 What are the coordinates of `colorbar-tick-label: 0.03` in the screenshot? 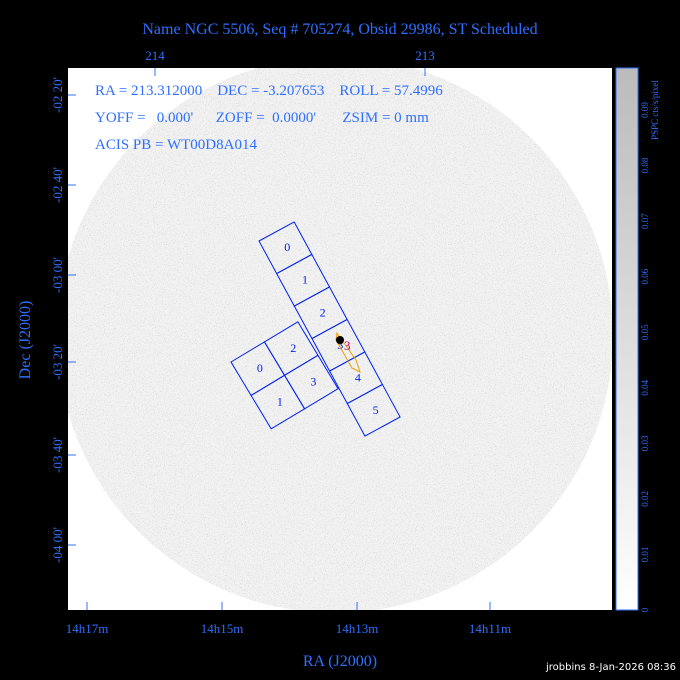 It's located at (645, 443).